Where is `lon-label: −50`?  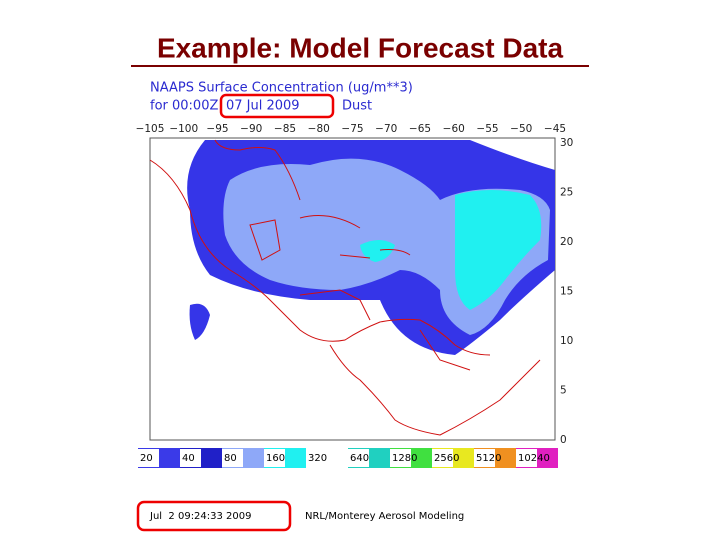 lon-label: −50 is located at coordinates (521, 129).